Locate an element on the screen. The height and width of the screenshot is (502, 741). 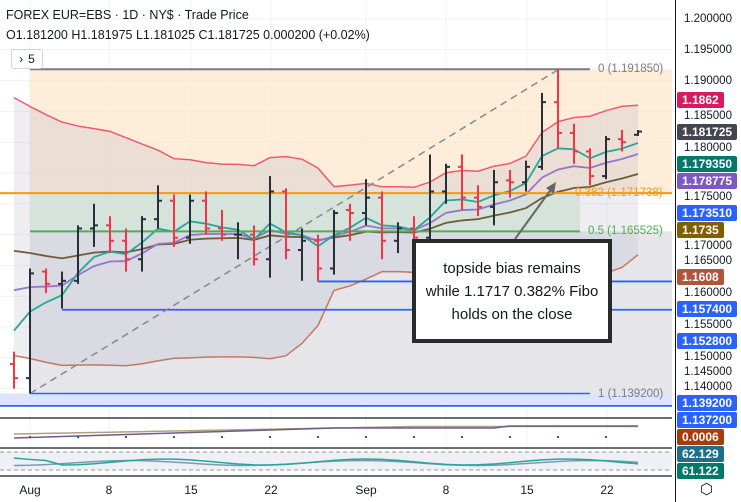
price-tick-label: 1.200000 is located at coordinates (708, 19).